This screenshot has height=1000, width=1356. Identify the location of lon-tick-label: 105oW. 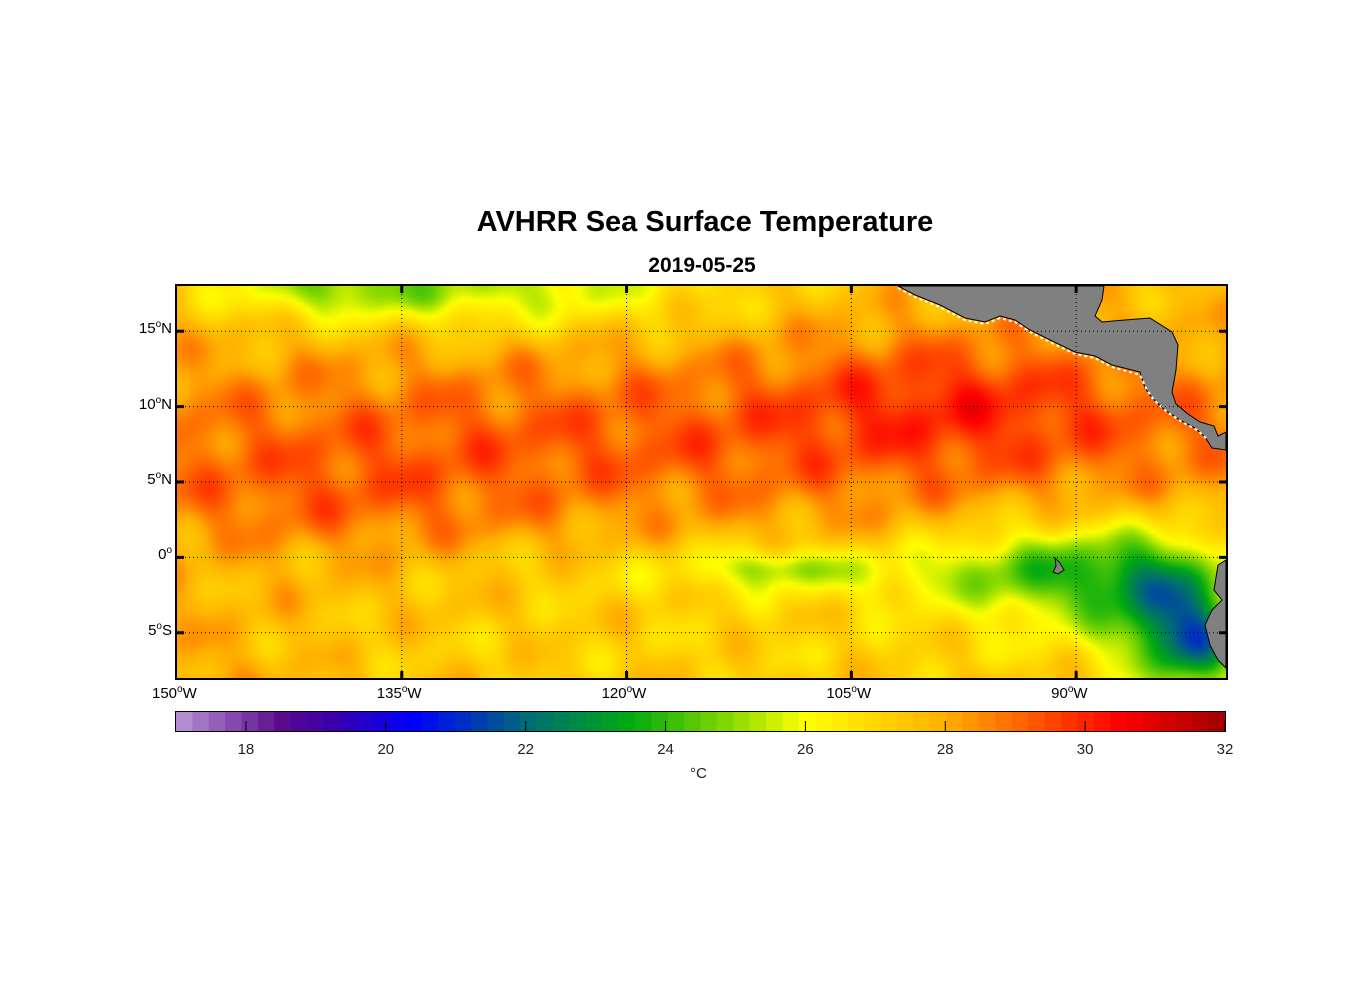
(849, 693).